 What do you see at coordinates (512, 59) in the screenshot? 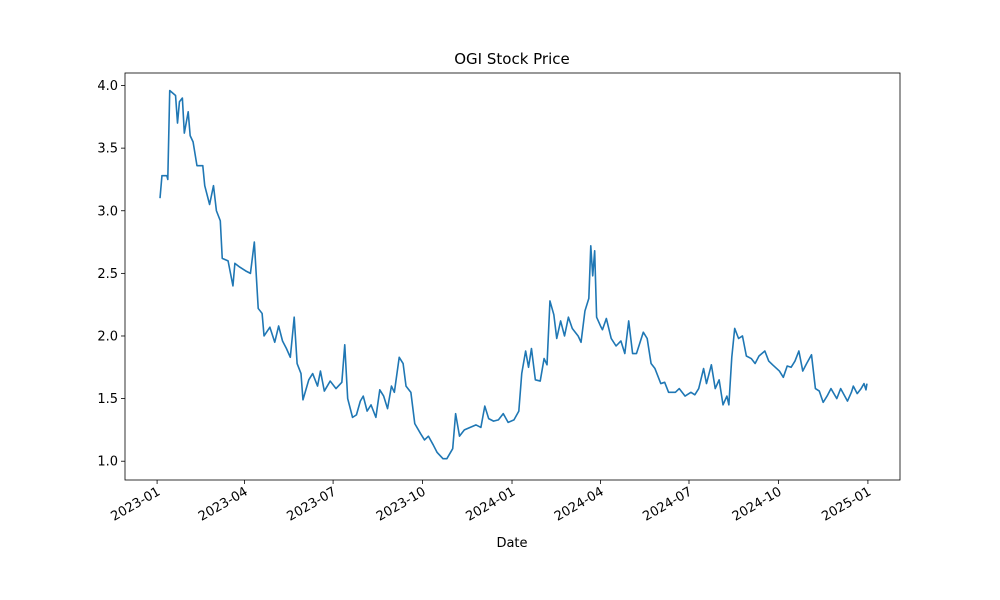
I see `chart-title: OGI Stock Price` at bounding box center [512, 59].